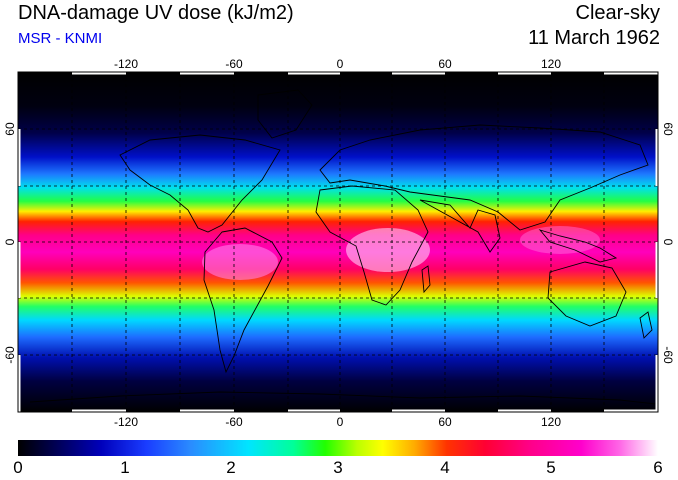 The height and width of the screenshot is (480, 678). What do you see at coordinates (617, 13) in the screenshot?
I see `sky-condition-label: Clear-sky` at bounding box center [617, 13].